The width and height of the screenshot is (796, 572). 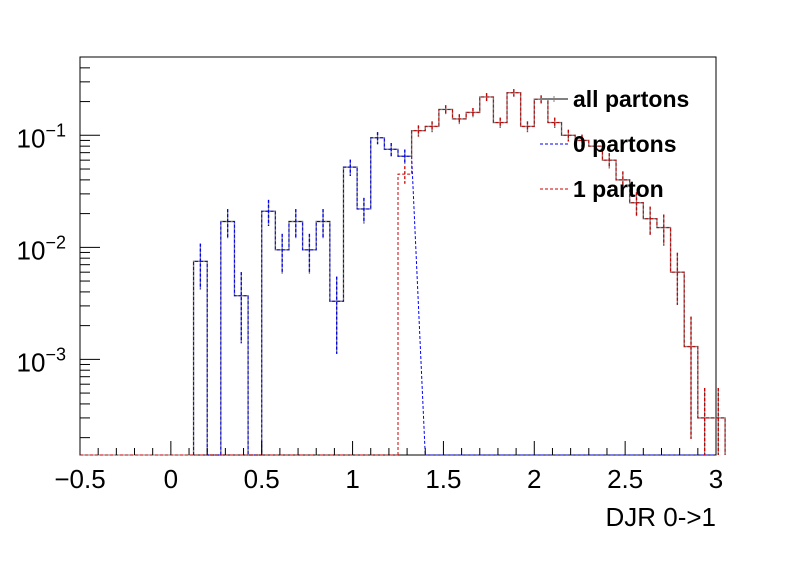 What do you see at coordinates (625, 479) in the screenshot?
I see `x-tick-label: 2.5` at bounding box center [625, 479].